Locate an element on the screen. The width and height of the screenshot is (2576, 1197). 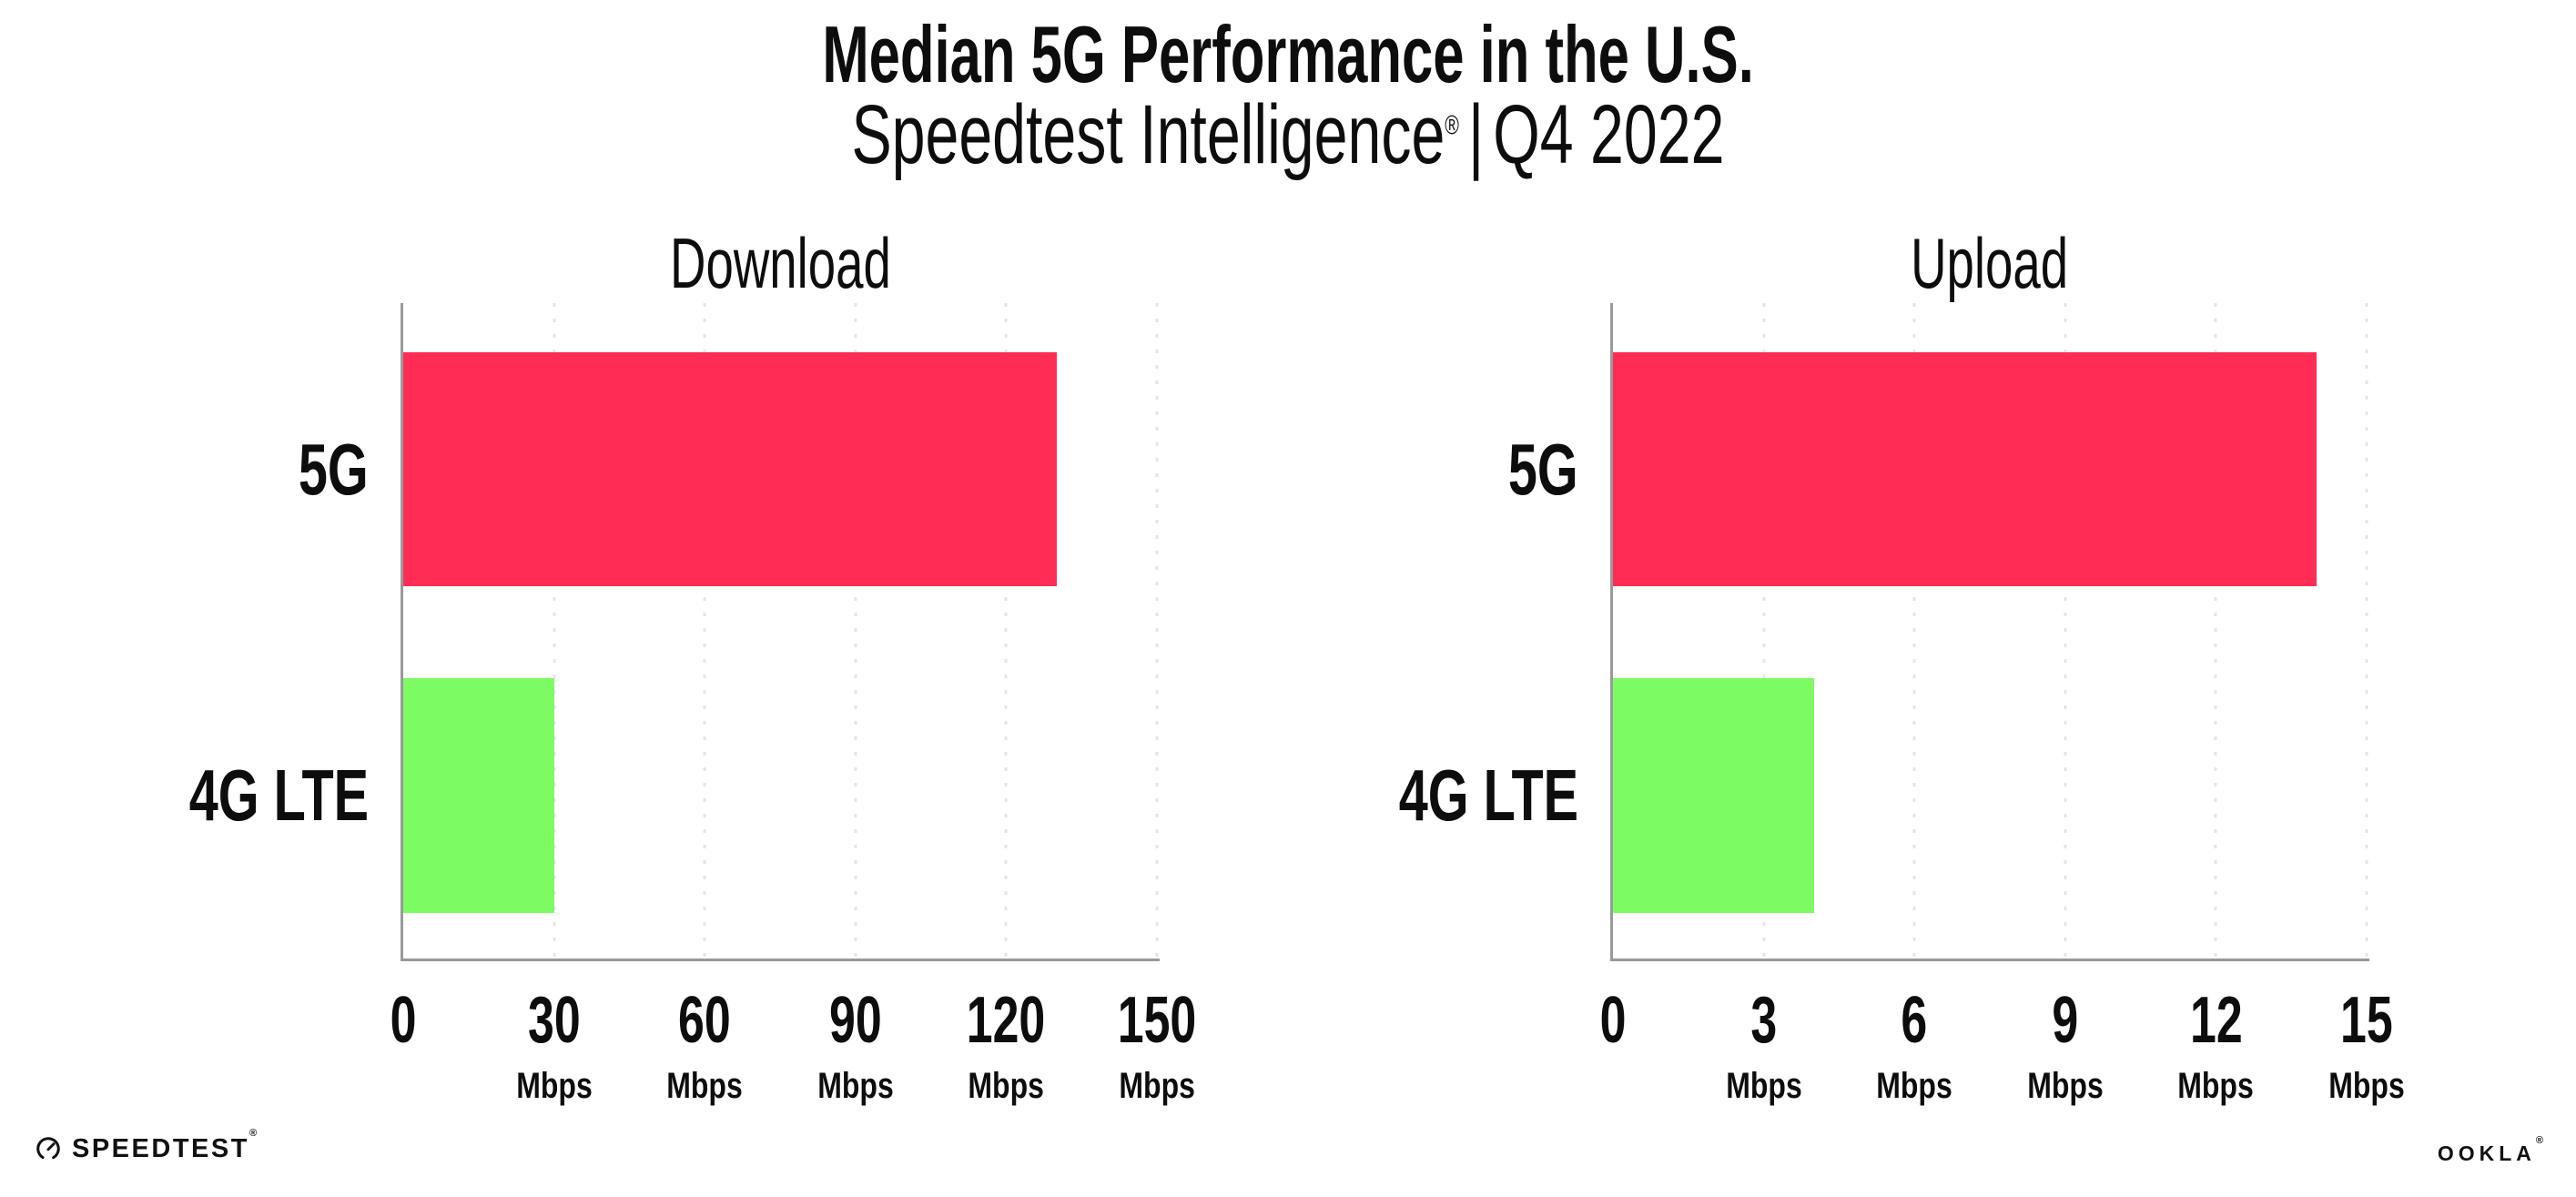
x-tick: 9 Mbps is located at coordinates (2065, 1046).